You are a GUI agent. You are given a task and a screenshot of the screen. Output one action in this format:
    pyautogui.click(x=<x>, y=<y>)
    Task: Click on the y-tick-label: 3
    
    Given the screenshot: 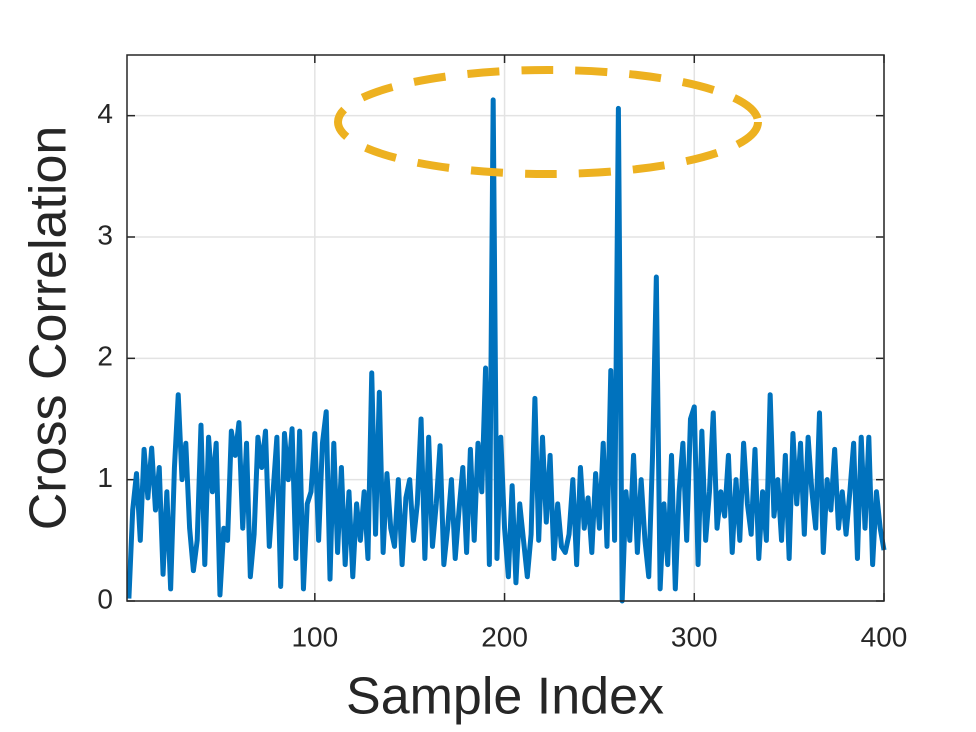 What is the action you would take?
    pyautogui.click(x=105, y=234)
    